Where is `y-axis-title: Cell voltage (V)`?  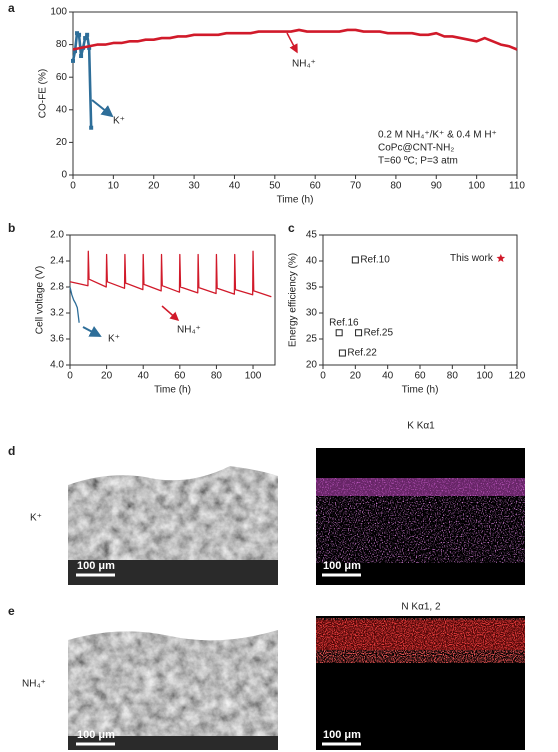
y-axis-title: Cell voltage (V) is located at coordinates (40, 300).